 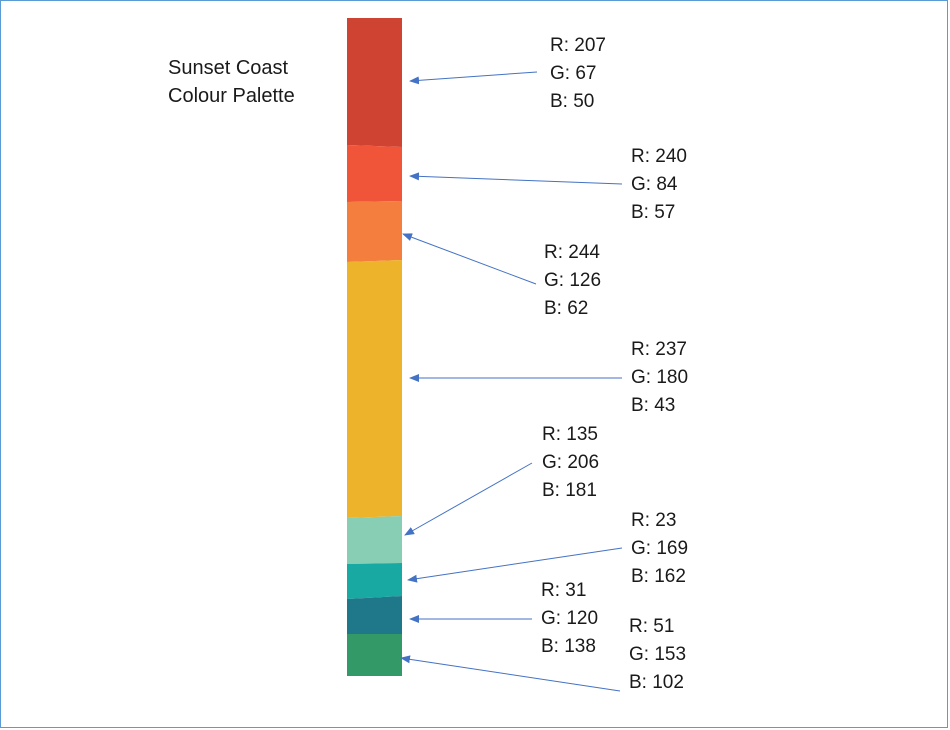 I want to click on green-value: G: 180, so click(x=660, y=377).